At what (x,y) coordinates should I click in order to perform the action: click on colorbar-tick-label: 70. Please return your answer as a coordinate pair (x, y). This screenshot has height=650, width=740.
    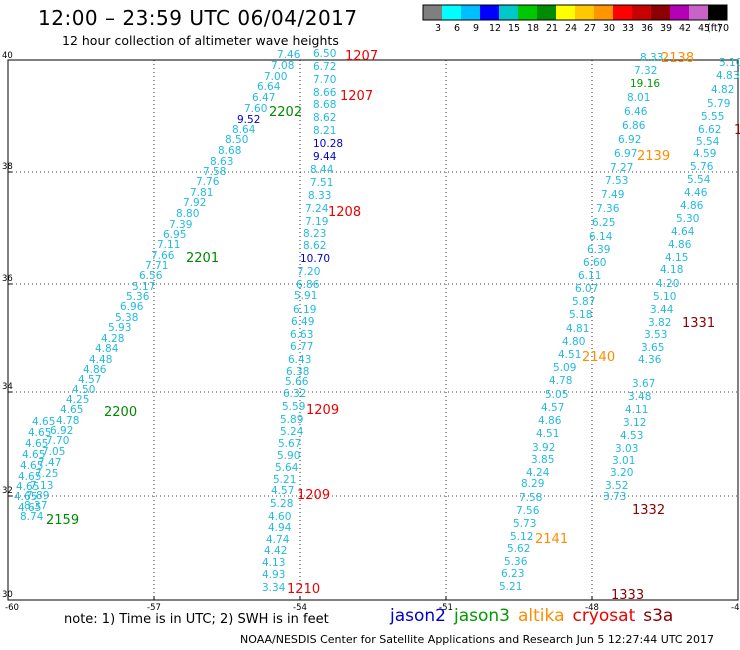
    Looking at the image, I should click on (723, 28).